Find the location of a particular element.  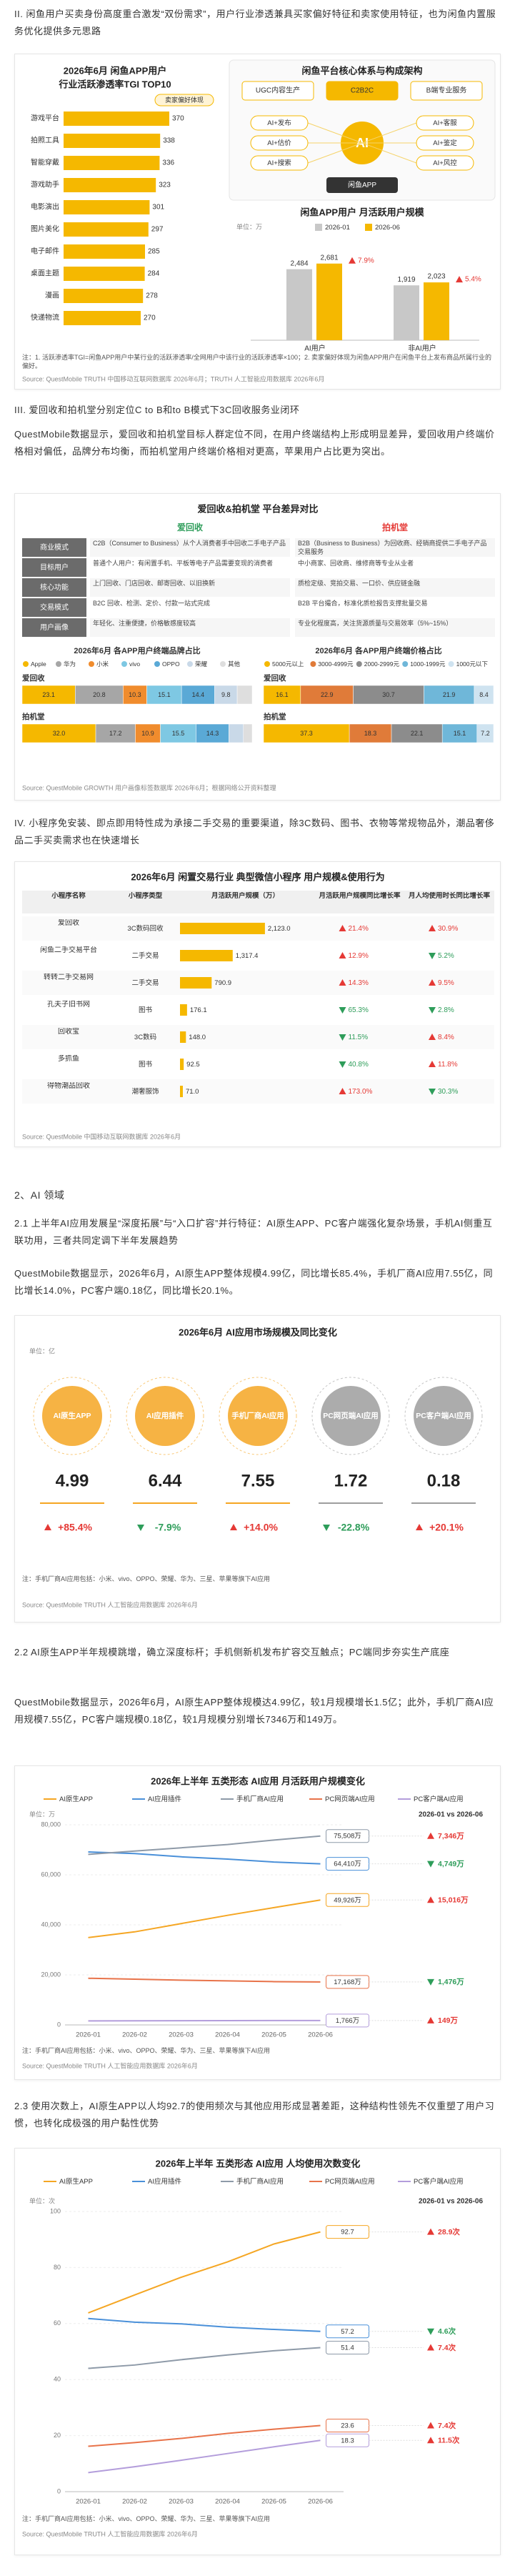

chart-title: 2026年6月 AI应用市场规模及同比变化 is located at coordinates (258, 1332).